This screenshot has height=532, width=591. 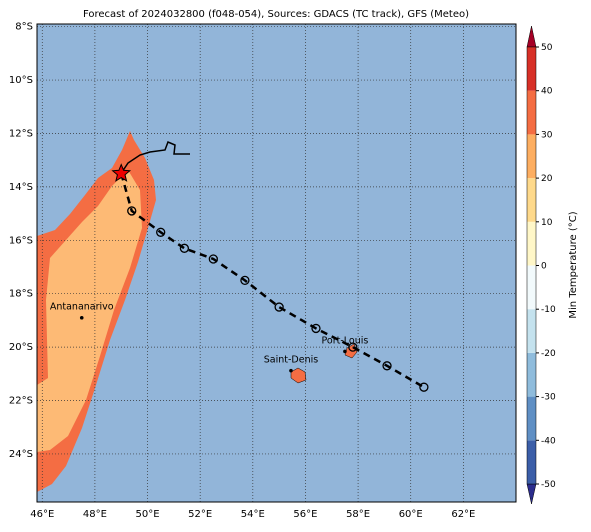 What do you see at coordinates (24, 27) in the screenshot?
I see `y-tick-label: 8°S` at bounding box center [24, 27].